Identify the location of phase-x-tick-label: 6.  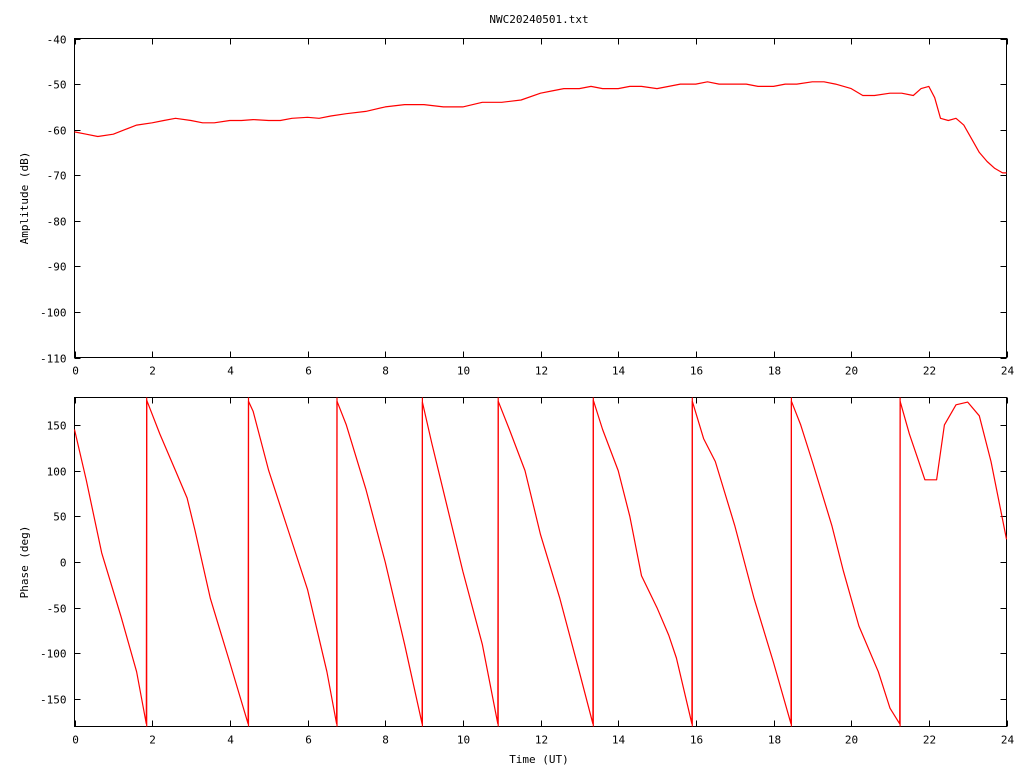
(308, 740).